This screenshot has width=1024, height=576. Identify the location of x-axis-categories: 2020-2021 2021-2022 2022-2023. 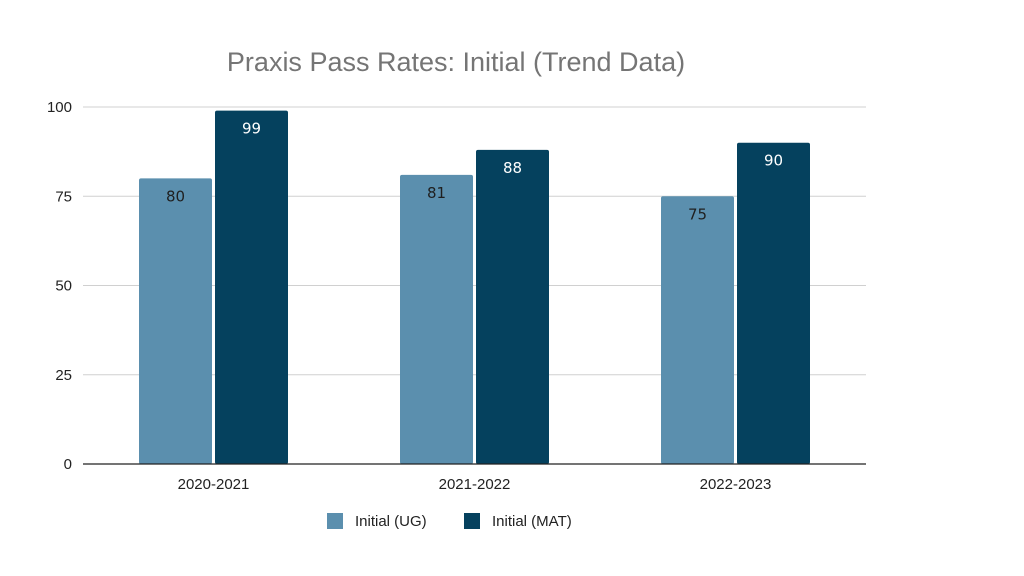
(475, 484).